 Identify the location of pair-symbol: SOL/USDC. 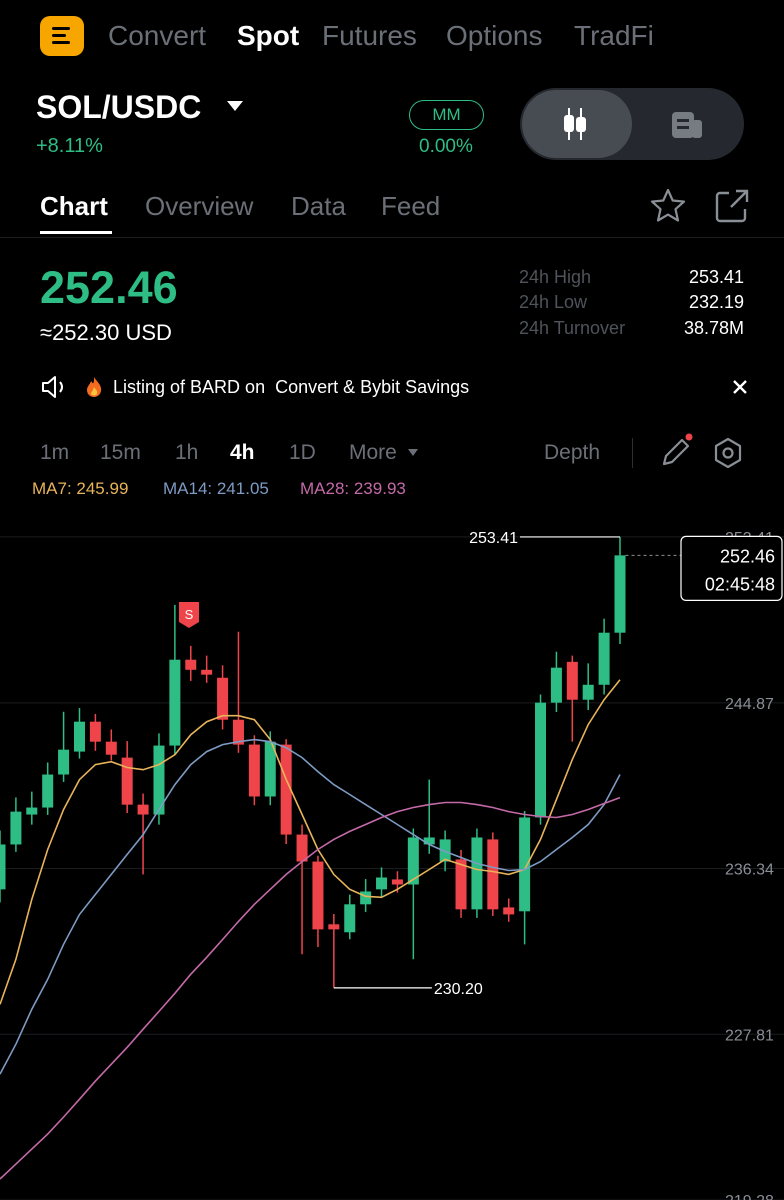
(119, 107).